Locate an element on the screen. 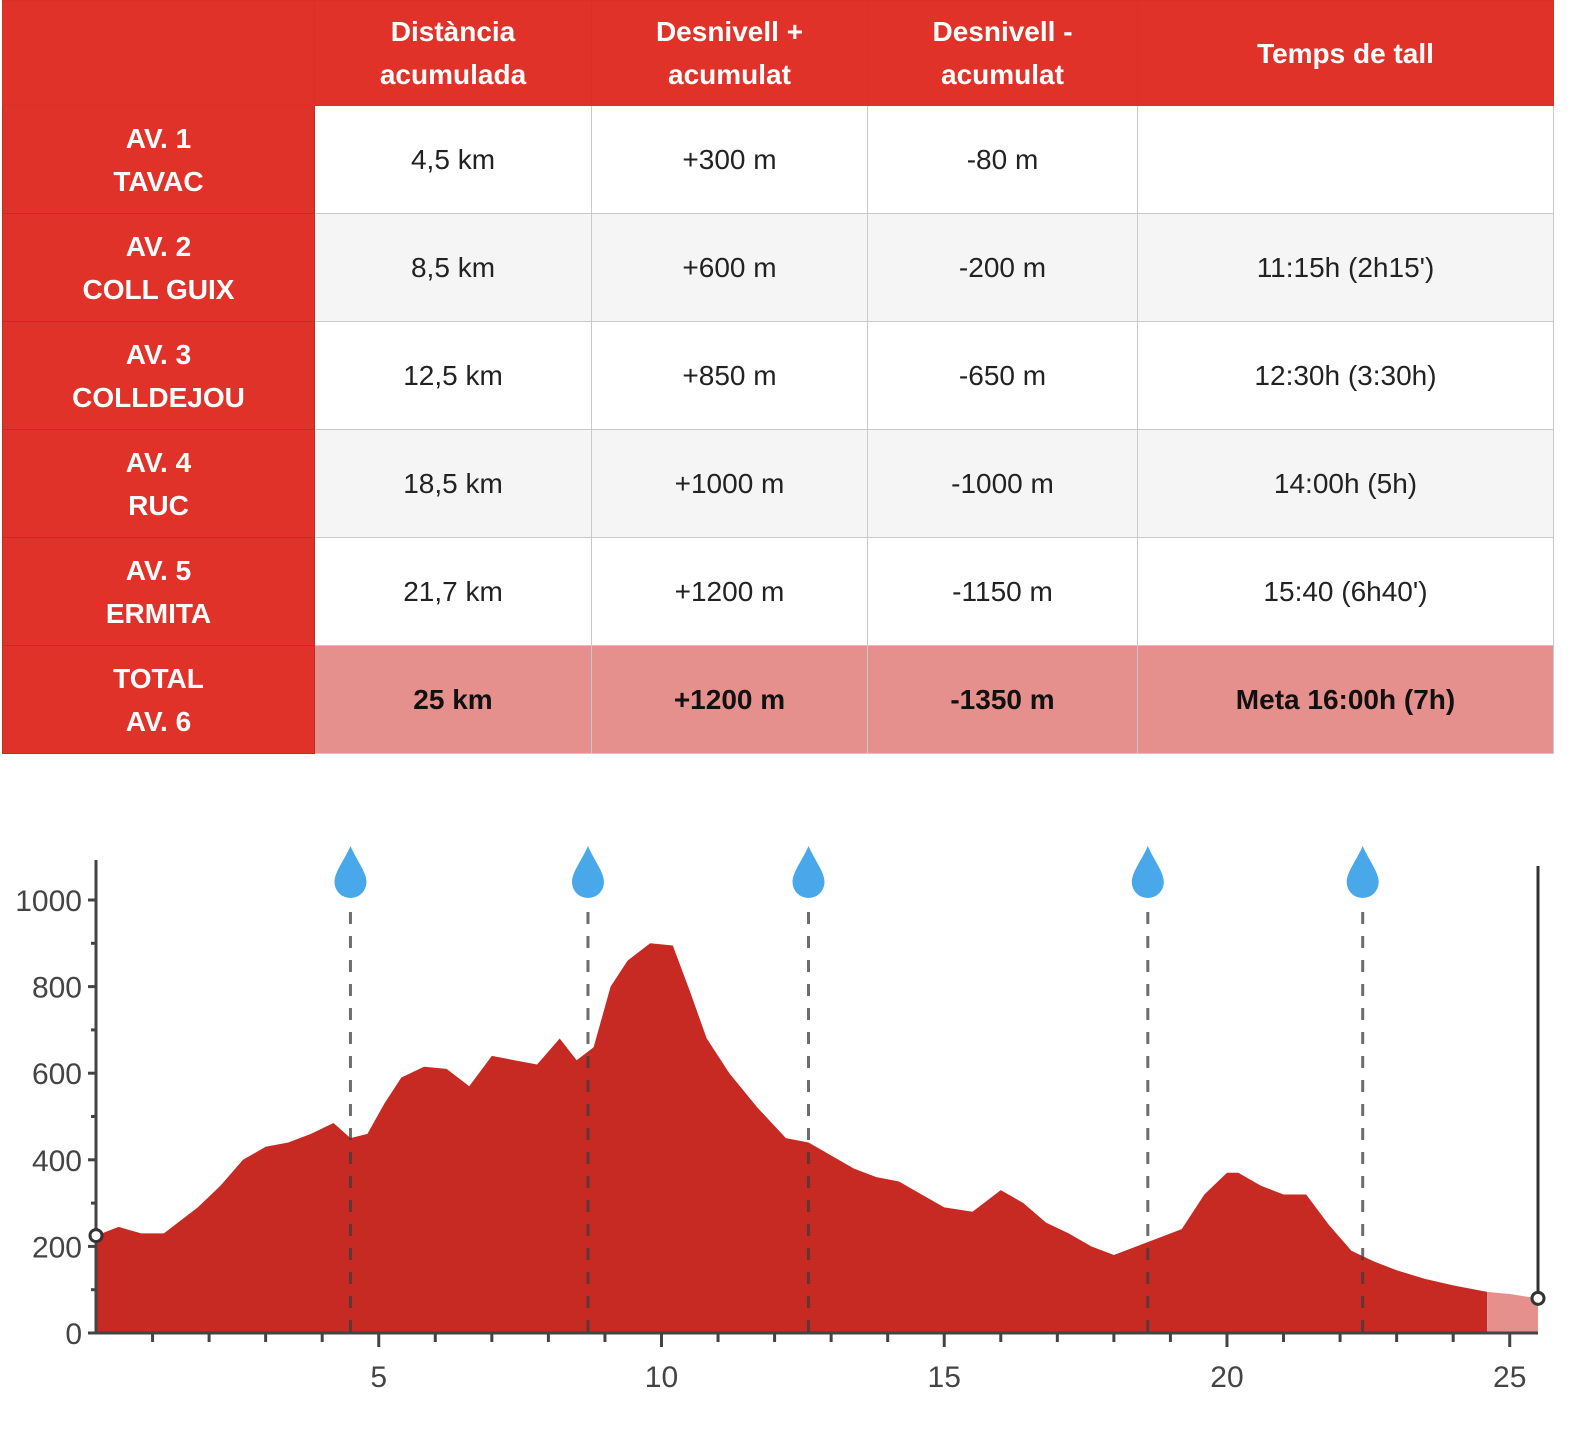  column-header-line: Distància is located at coordinates (453, 31).